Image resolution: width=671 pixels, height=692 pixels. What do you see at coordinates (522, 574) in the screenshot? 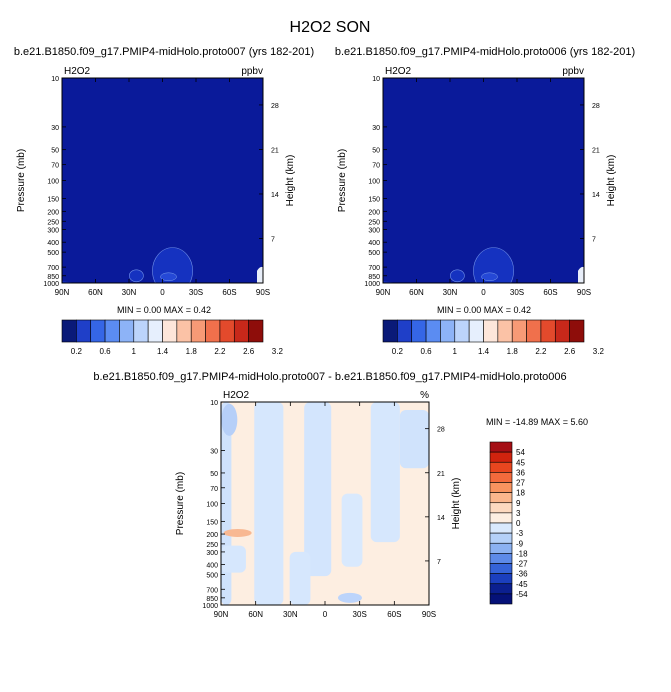
I see `colorbar-label: -36` at bounding box center [522, 574].